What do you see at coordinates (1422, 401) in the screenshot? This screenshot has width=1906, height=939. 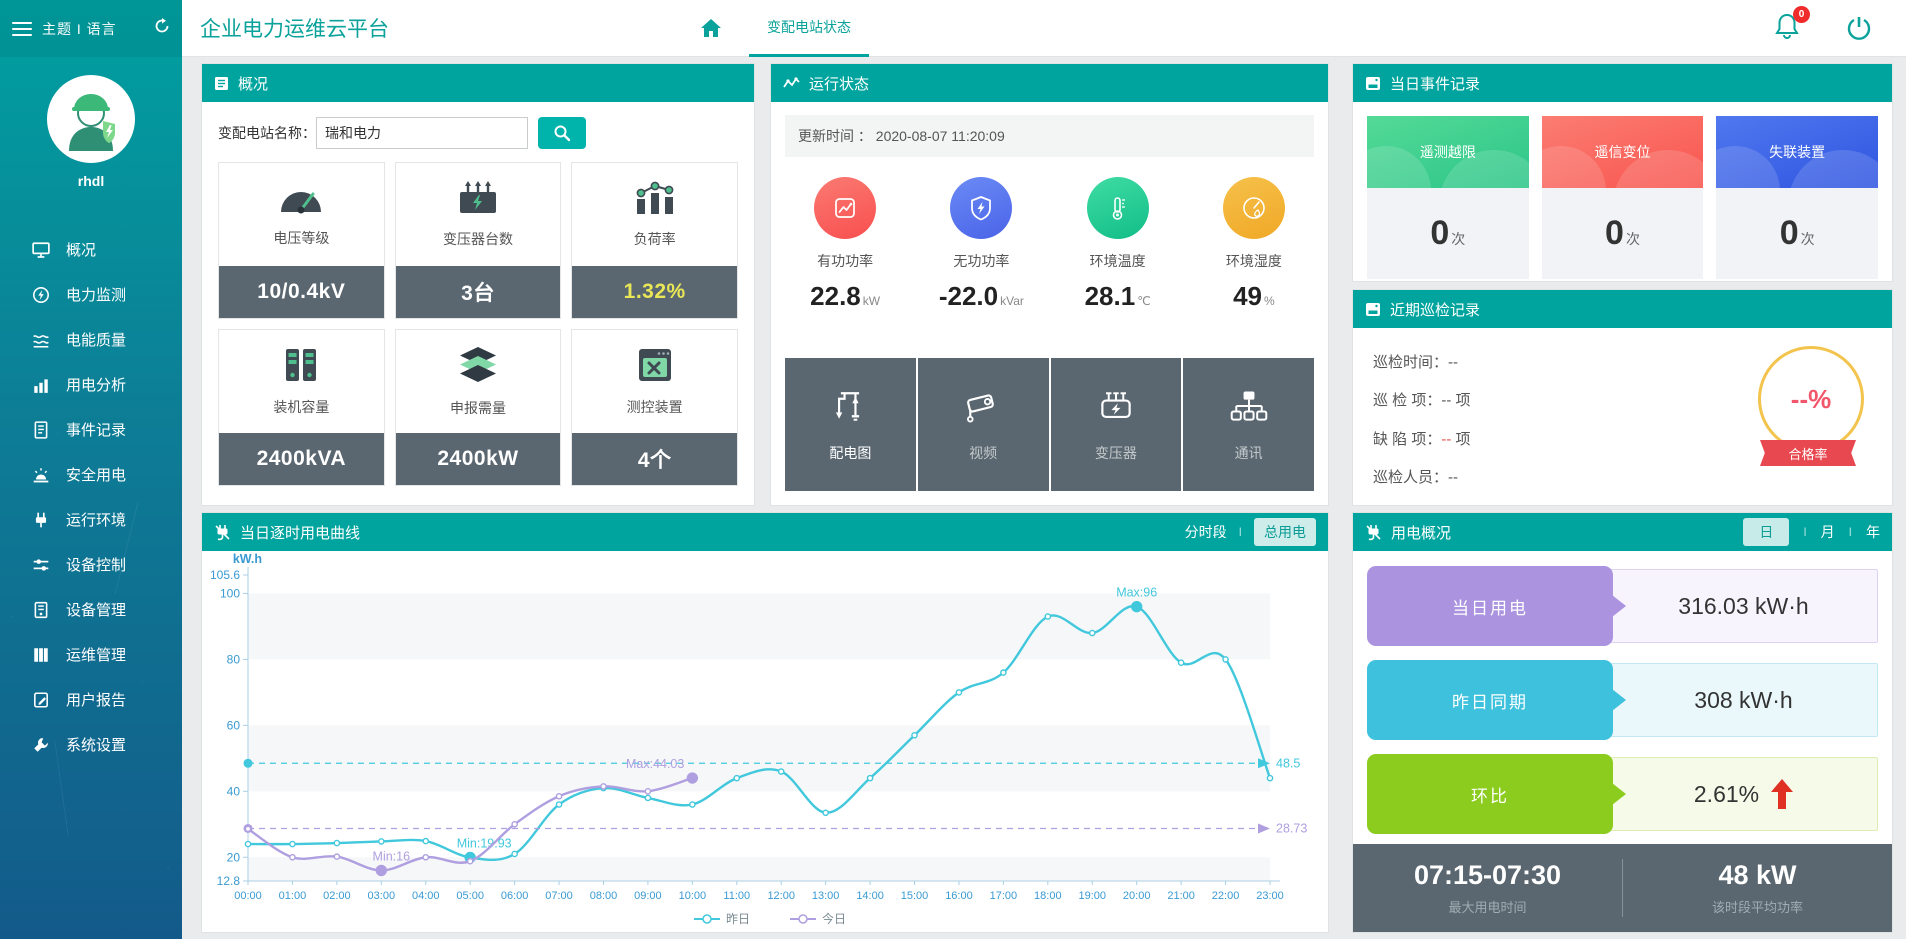 I see `inspection-row-items: 巡 检 项：-- 项` at bounding box center [1422, 401].